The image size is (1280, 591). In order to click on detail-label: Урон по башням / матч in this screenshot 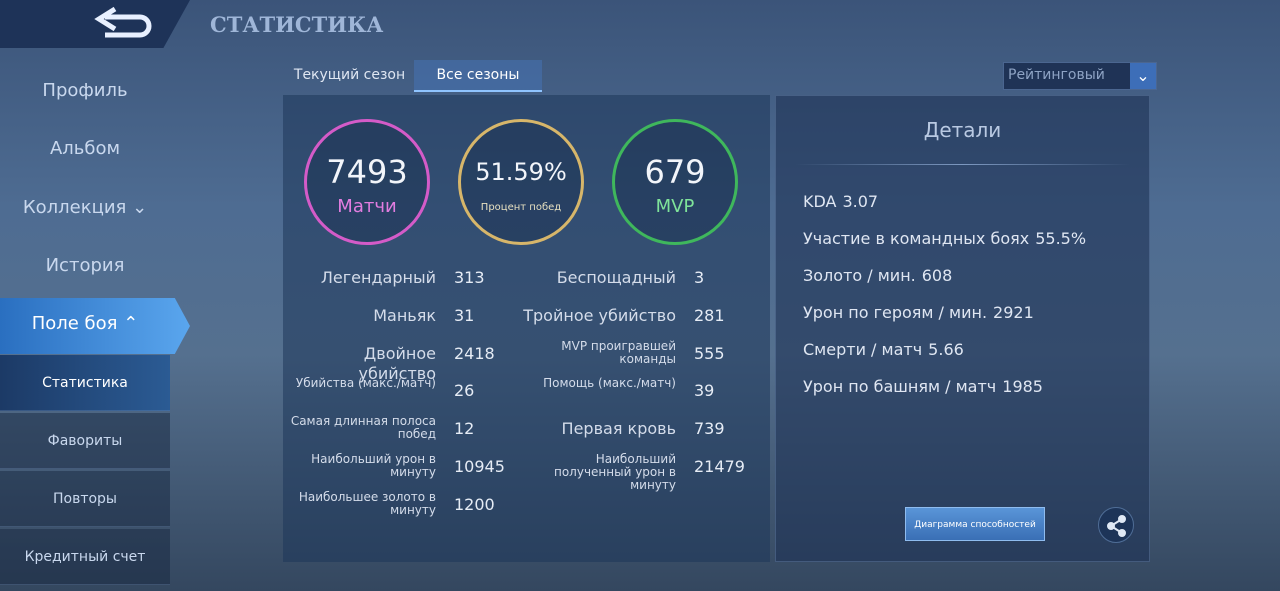, I will do `click(900, 386)`.